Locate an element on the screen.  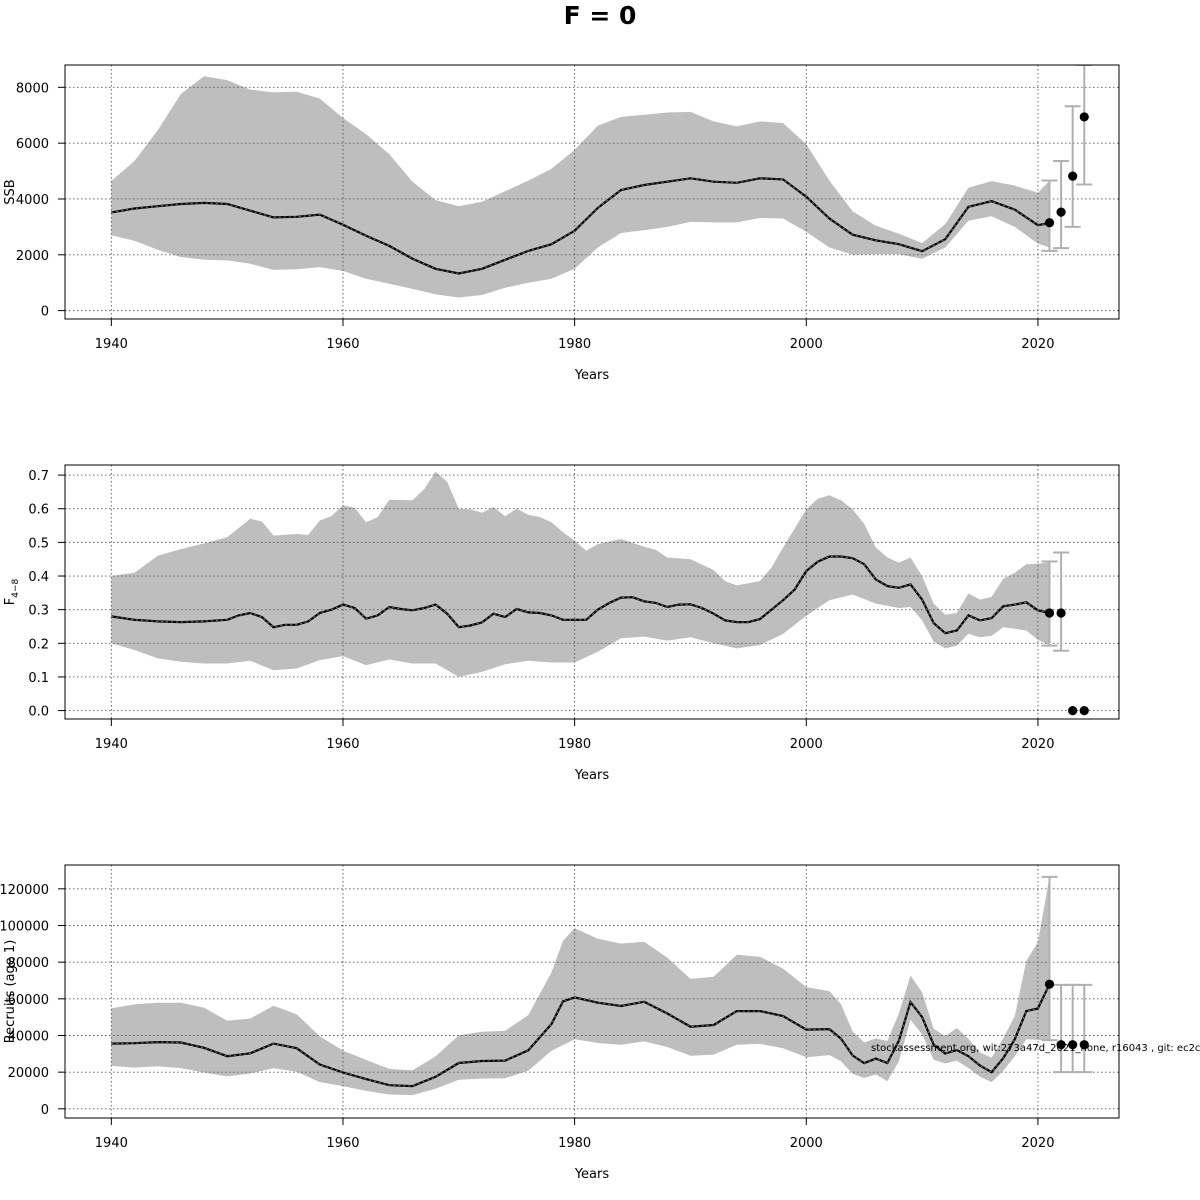
ssb-x-tick-label-2020: 2020 is located at coordinates (1037, 344).